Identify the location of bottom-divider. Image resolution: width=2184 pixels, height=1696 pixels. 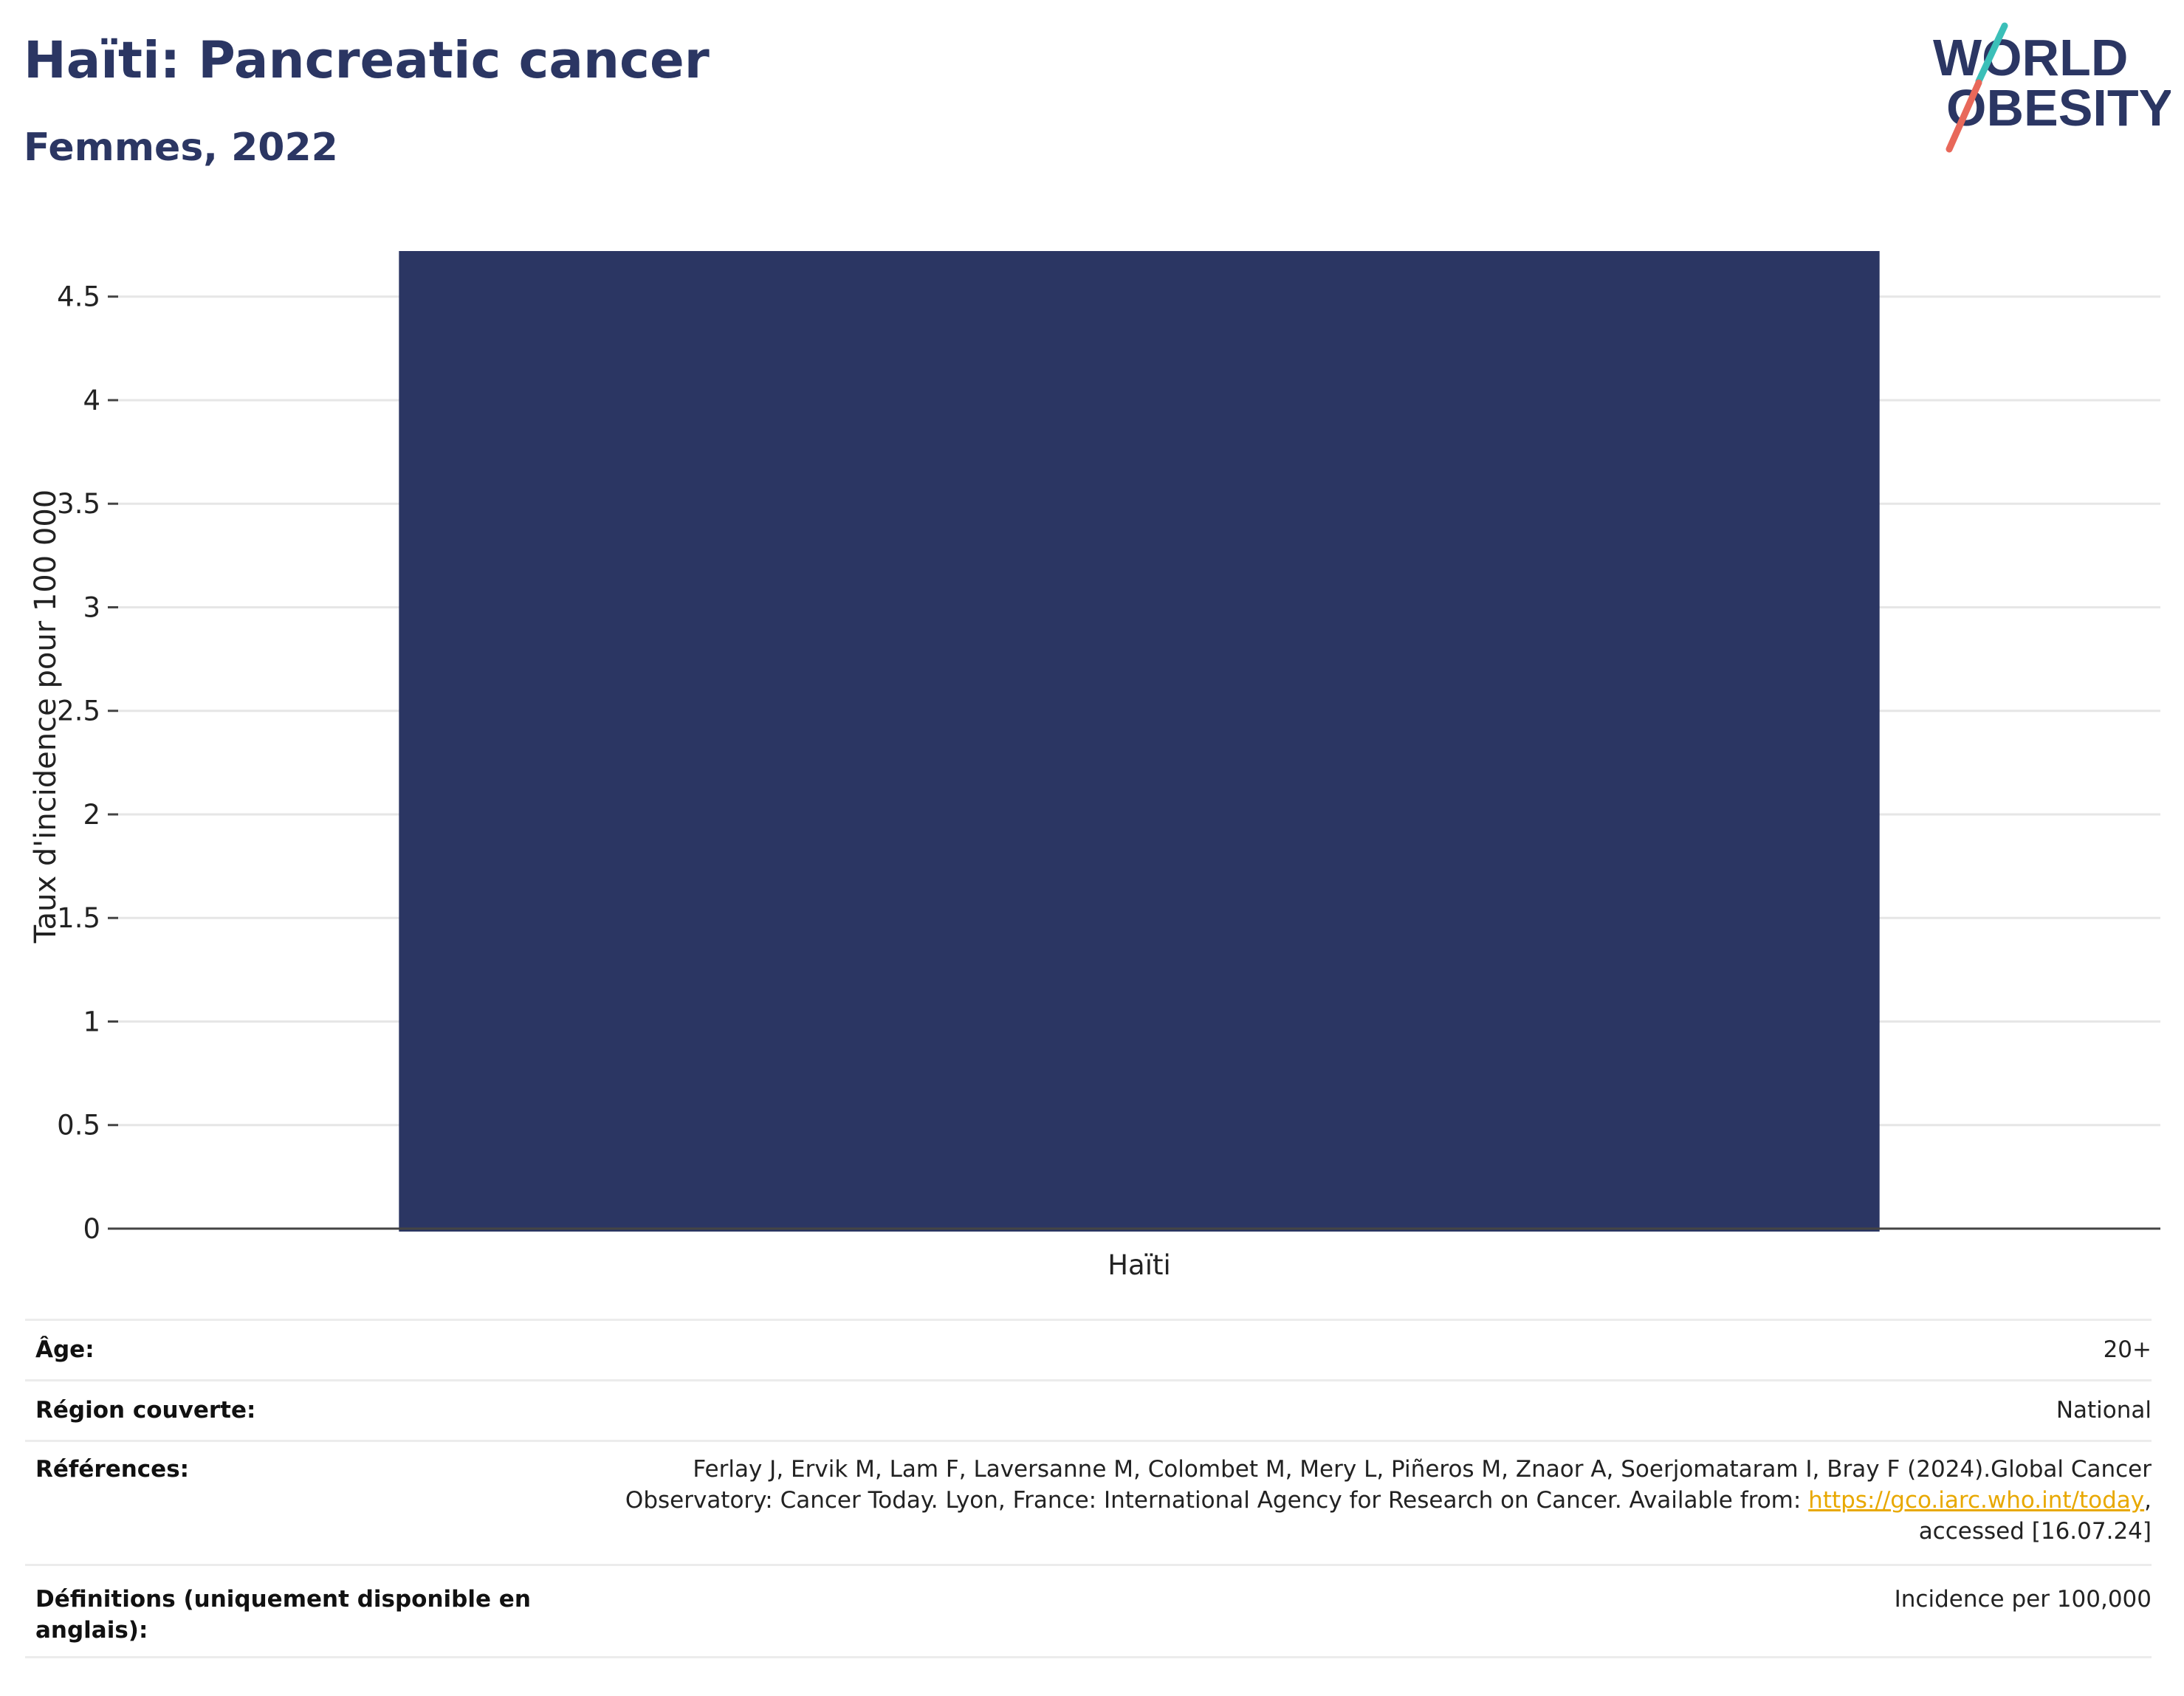
(1089, 1657).